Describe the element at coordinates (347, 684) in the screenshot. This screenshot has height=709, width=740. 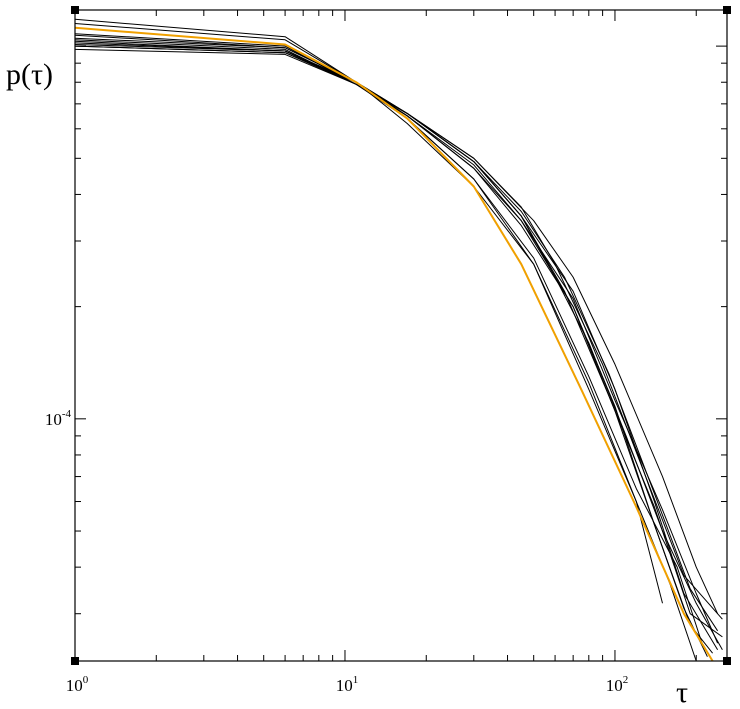
I see `tick-label: 10¹` at that location.